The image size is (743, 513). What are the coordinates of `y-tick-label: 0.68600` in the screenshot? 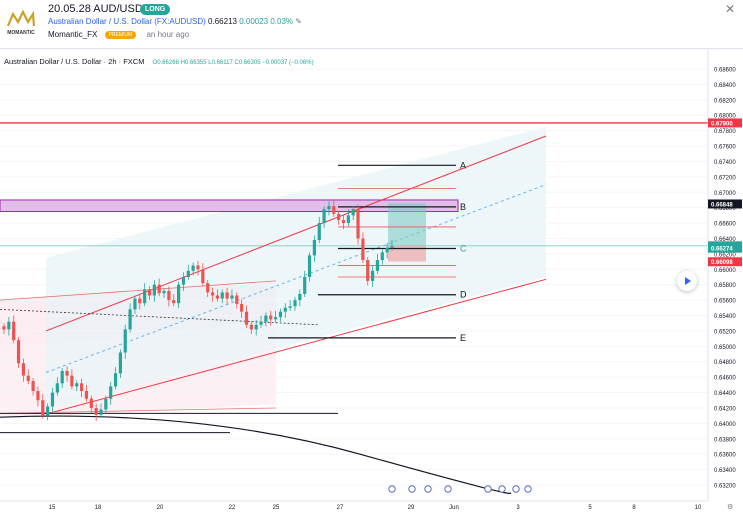 It's located at (725, 71).